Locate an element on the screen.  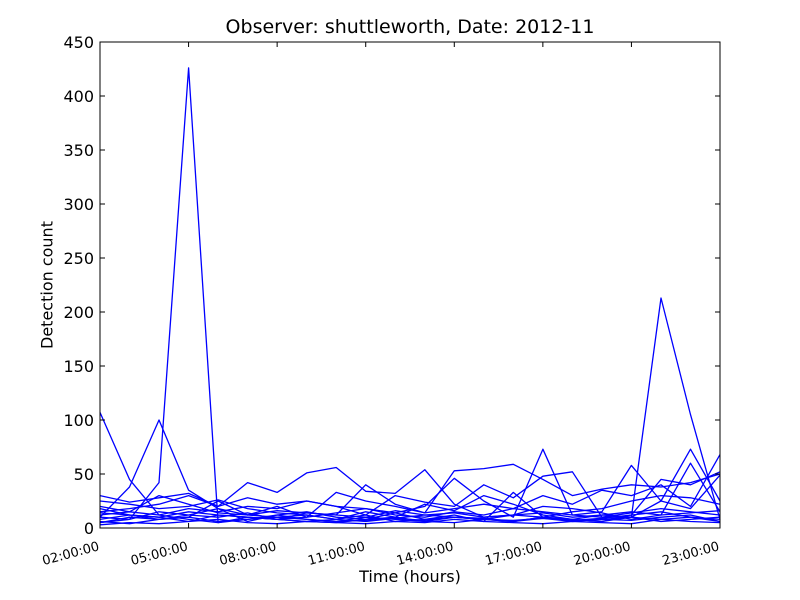
y-tick-label: 0 is located at coordinates (89, 528).